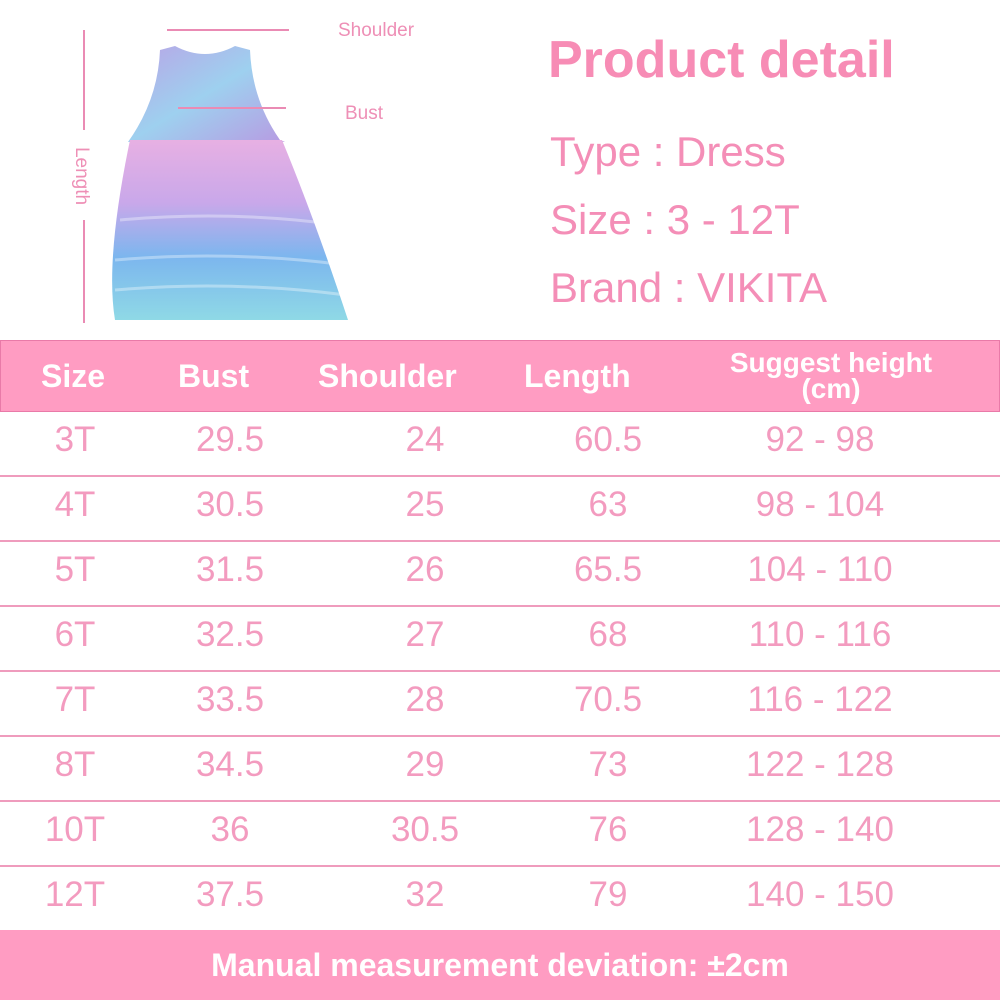  What do you see at coordinates (75, 634) in the screenshot?
I see `cell-size: 6T` at bounding box center [75, 634].